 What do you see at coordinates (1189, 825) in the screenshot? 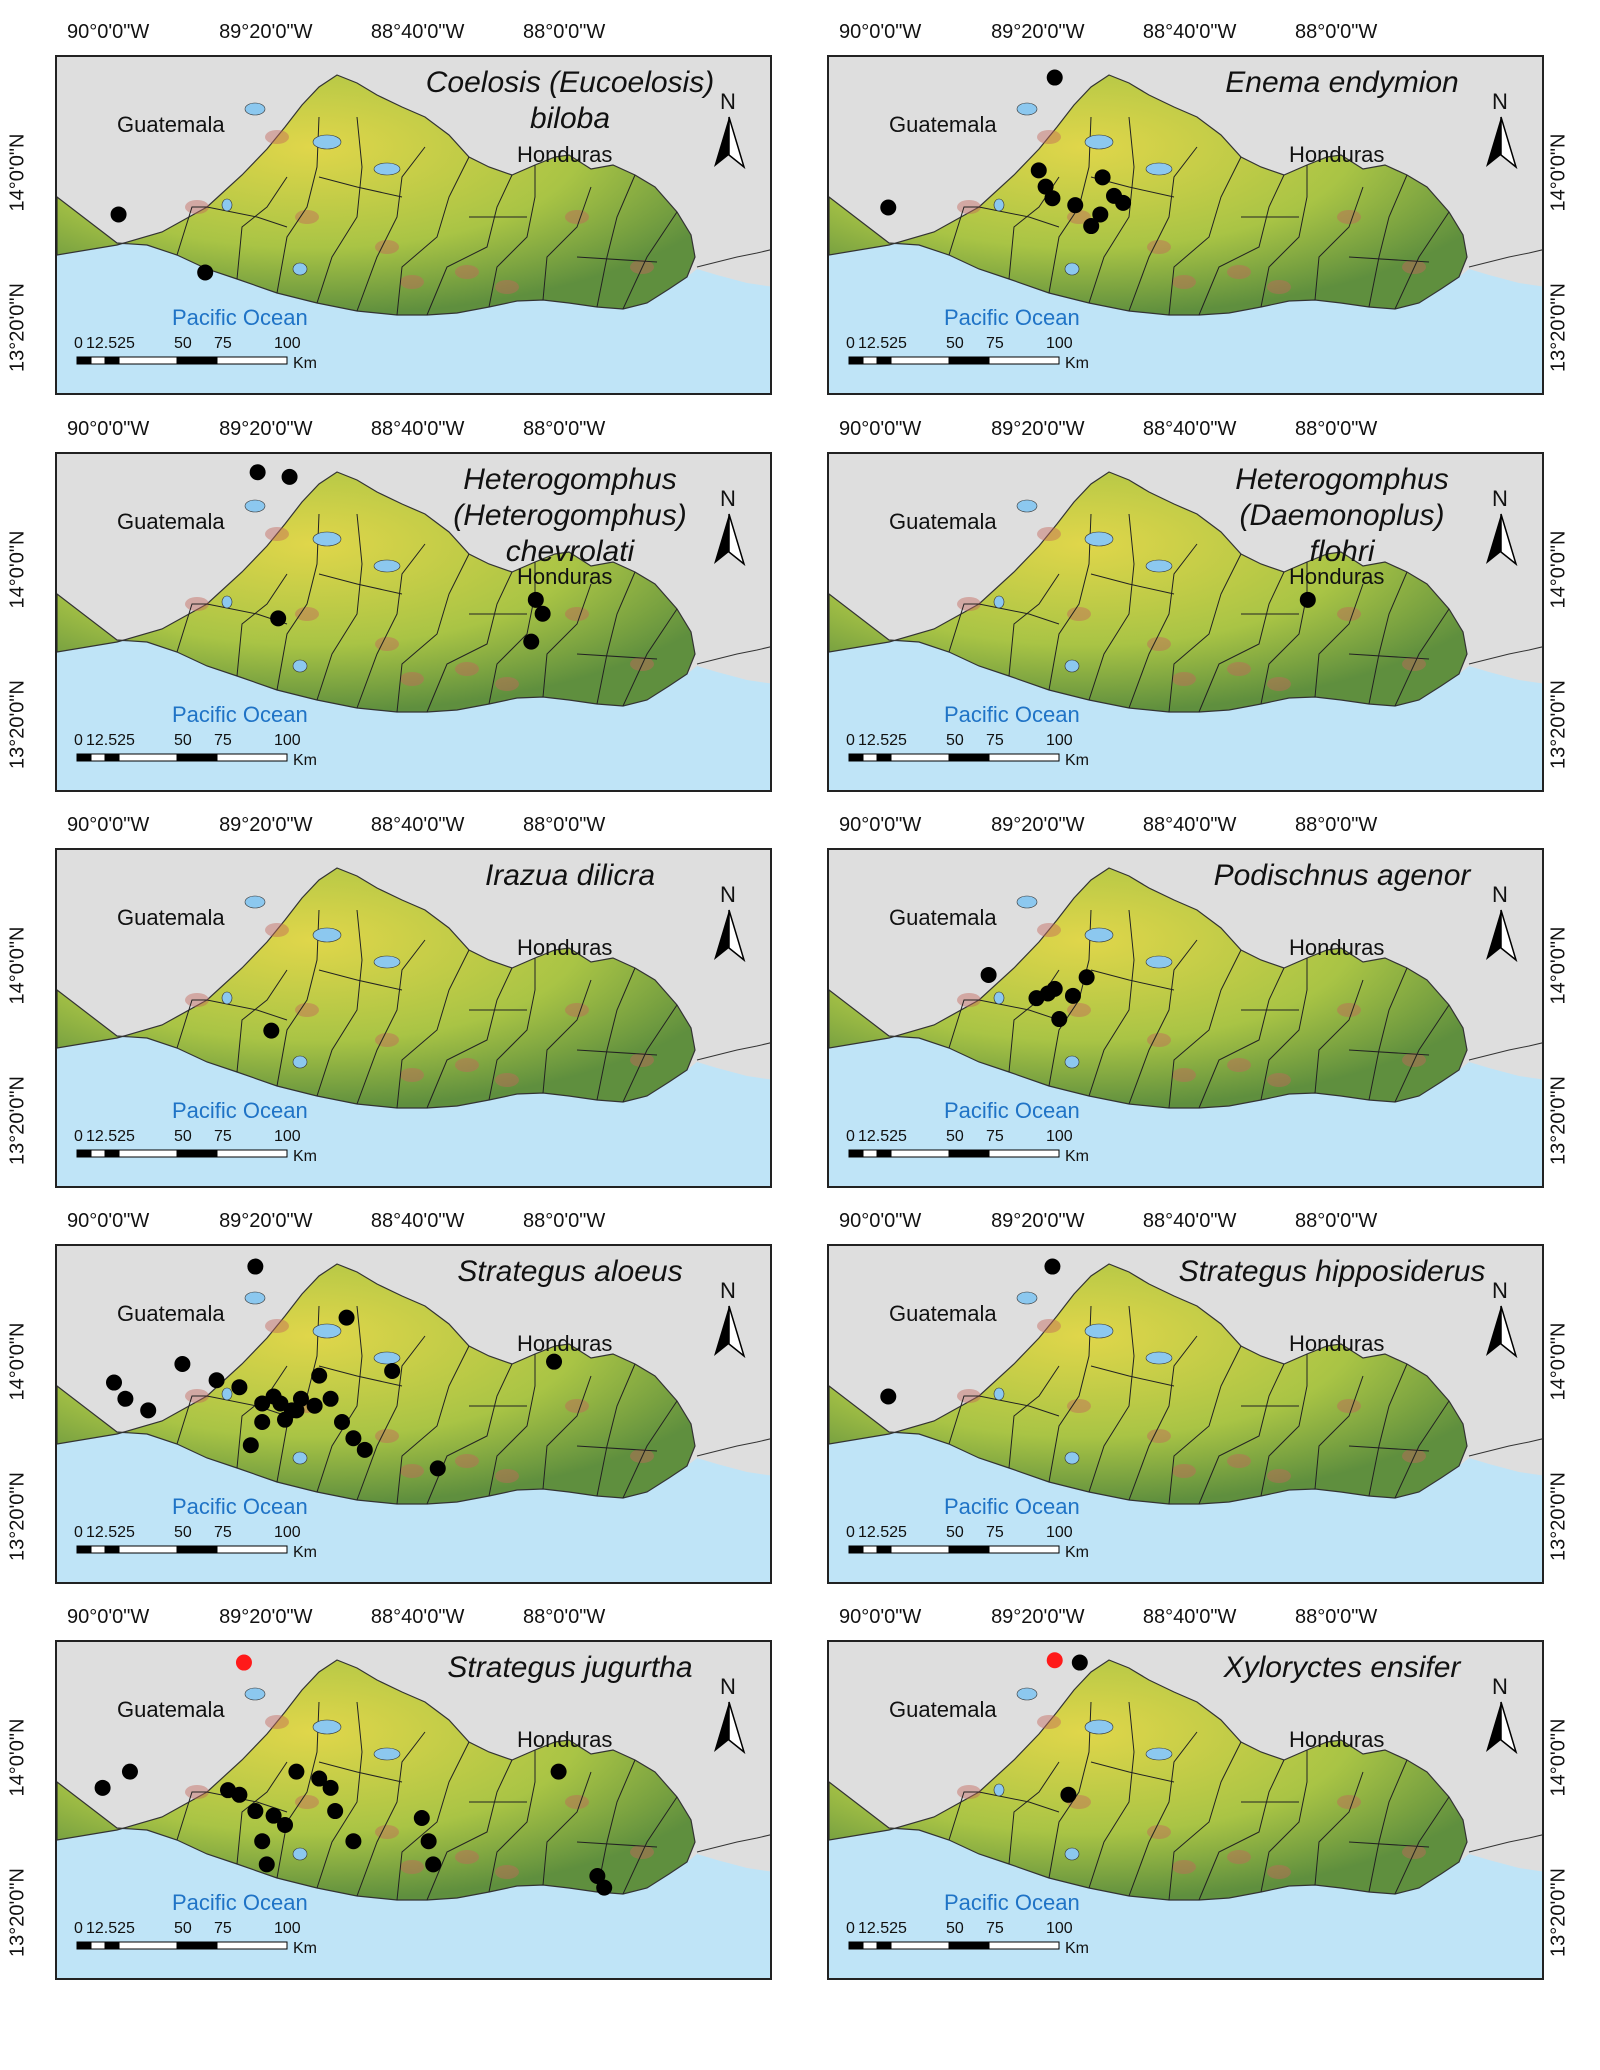
I see `longitude-label-5-2: 88°40'0"W` at bounding box center [1189, 825].